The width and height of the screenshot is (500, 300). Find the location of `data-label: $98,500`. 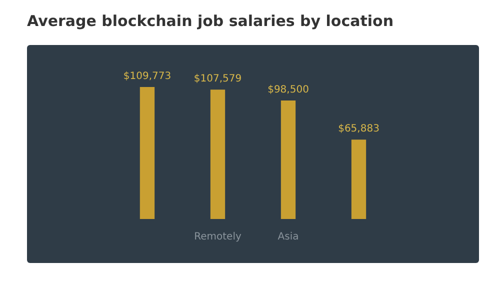

data-label: $98,500 is located at coordinates (288, 90).